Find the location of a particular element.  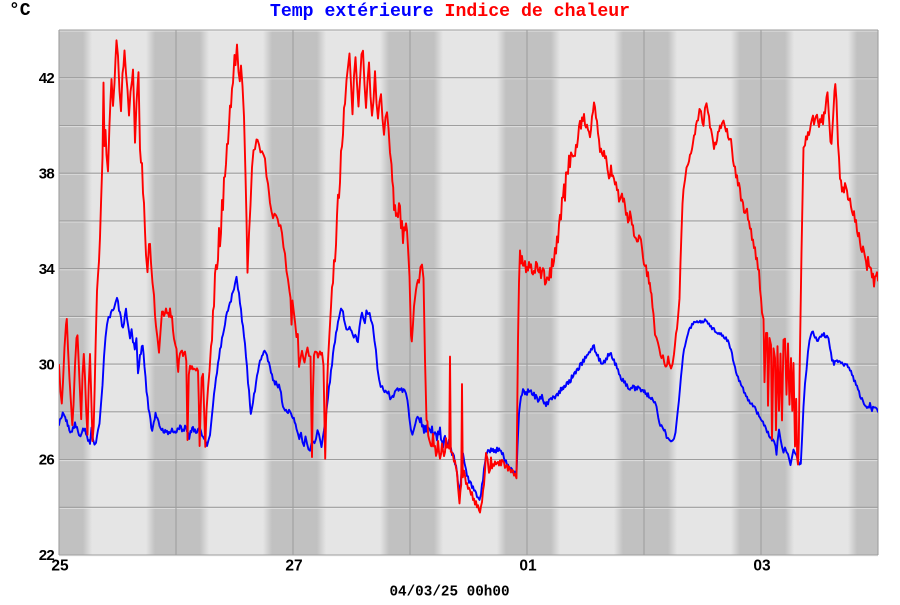

svg-text: 27 is located at coordinates (293, 566).